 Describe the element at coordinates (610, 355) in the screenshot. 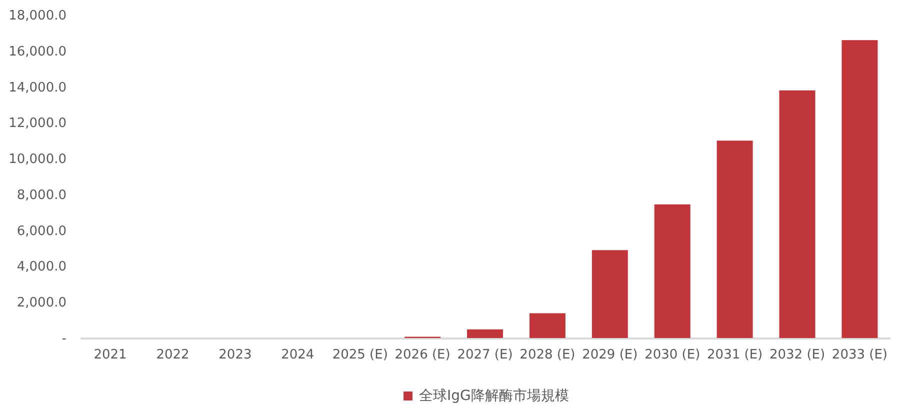

I see `x-tick-label: 2029 (E)` at that location.